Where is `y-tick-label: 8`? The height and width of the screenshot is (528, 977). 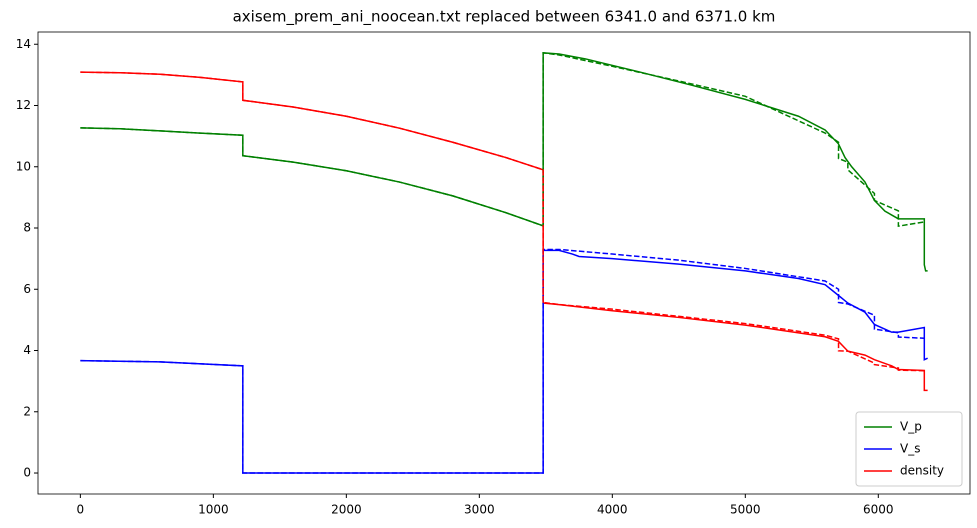
y-tick-label: 8 is located at coordinates (27, 228).